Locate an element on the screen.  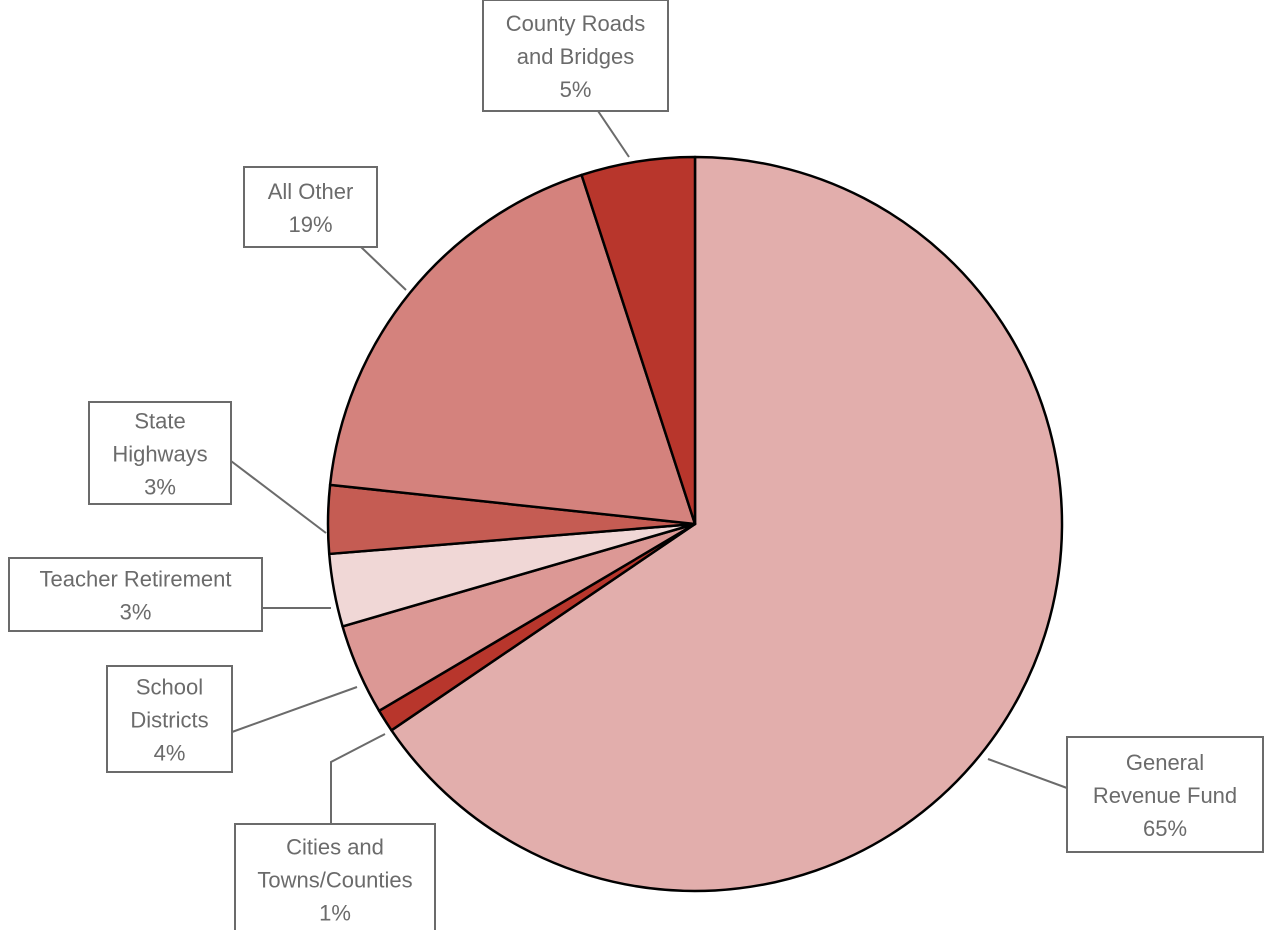
leader-line-cities-and-towns-counties is located at coordinates (358, 778).